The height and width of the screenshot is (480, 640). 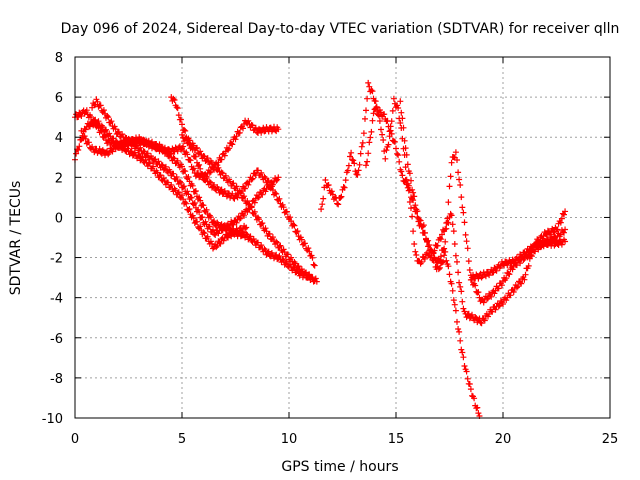 What do you see at coordinates (75, 439) in the screenshot?
I see `x-tick-label: 0` at bounding box center [75, 439].